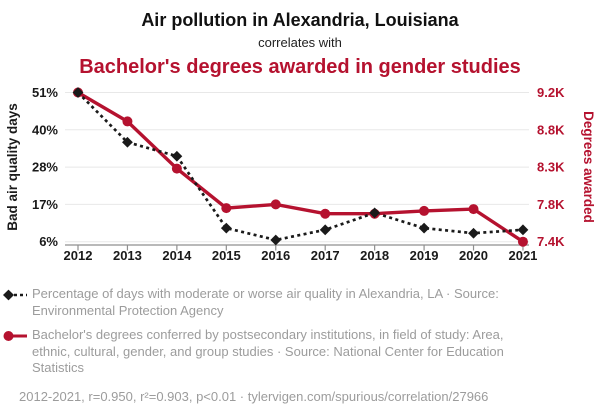  What do you see at coordinates (127, 255) in the screenshot?
I see `x-tick-label-2013: 2013` at bounding box center [127, 255].